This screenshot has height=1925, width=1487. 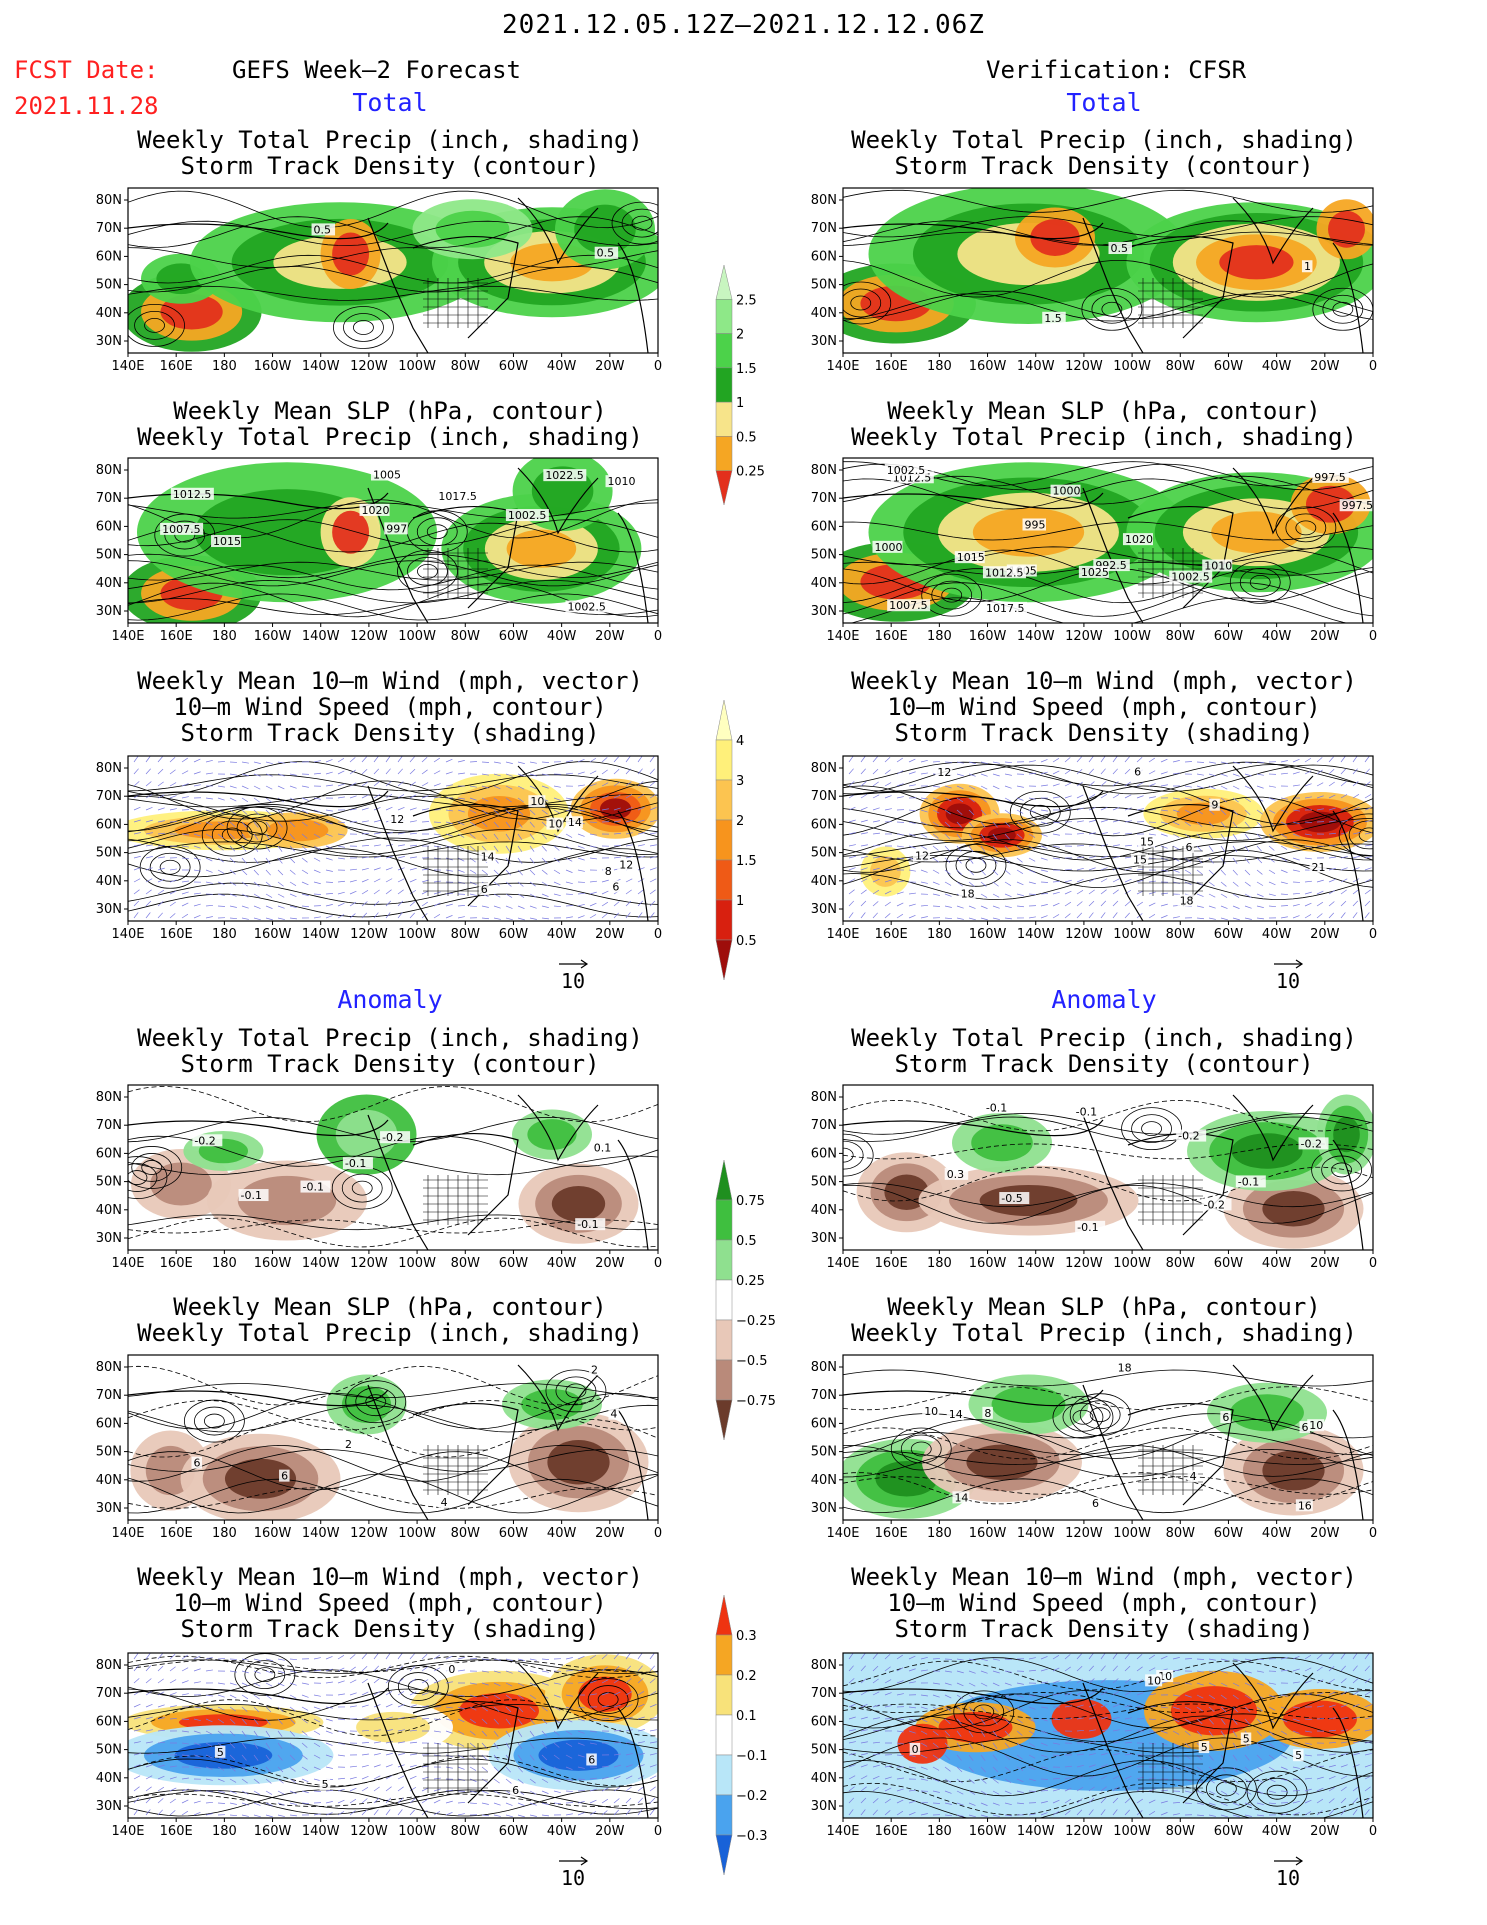 What do you see at coordinates (1325, 1831) in the screenshot?
I see `lon-tick-label: 20W` at bounding box center [1325, 1831].